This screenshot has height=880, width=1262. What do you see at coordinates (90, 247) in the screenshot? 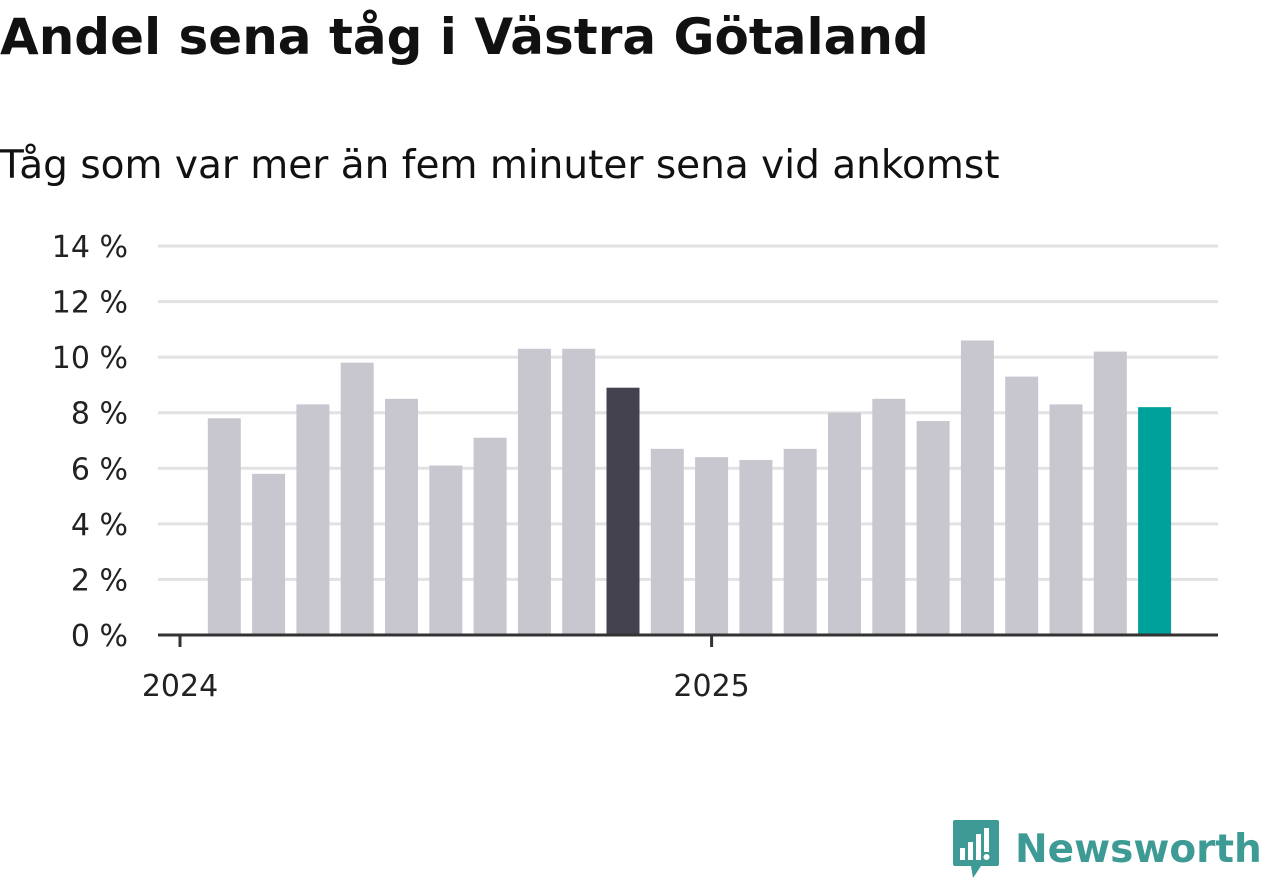
I see `y-tick-label: 14 %` at bounding box center [90, 247].